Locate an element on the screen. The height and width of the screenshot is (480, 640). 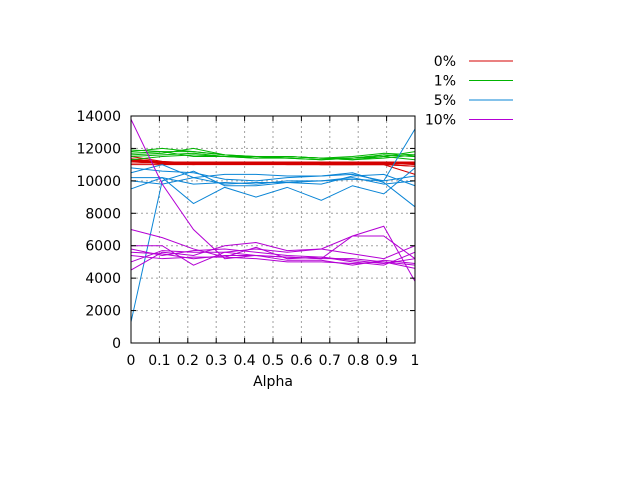
x-tick-label: 0.8 is located at coordinates (358, 361).